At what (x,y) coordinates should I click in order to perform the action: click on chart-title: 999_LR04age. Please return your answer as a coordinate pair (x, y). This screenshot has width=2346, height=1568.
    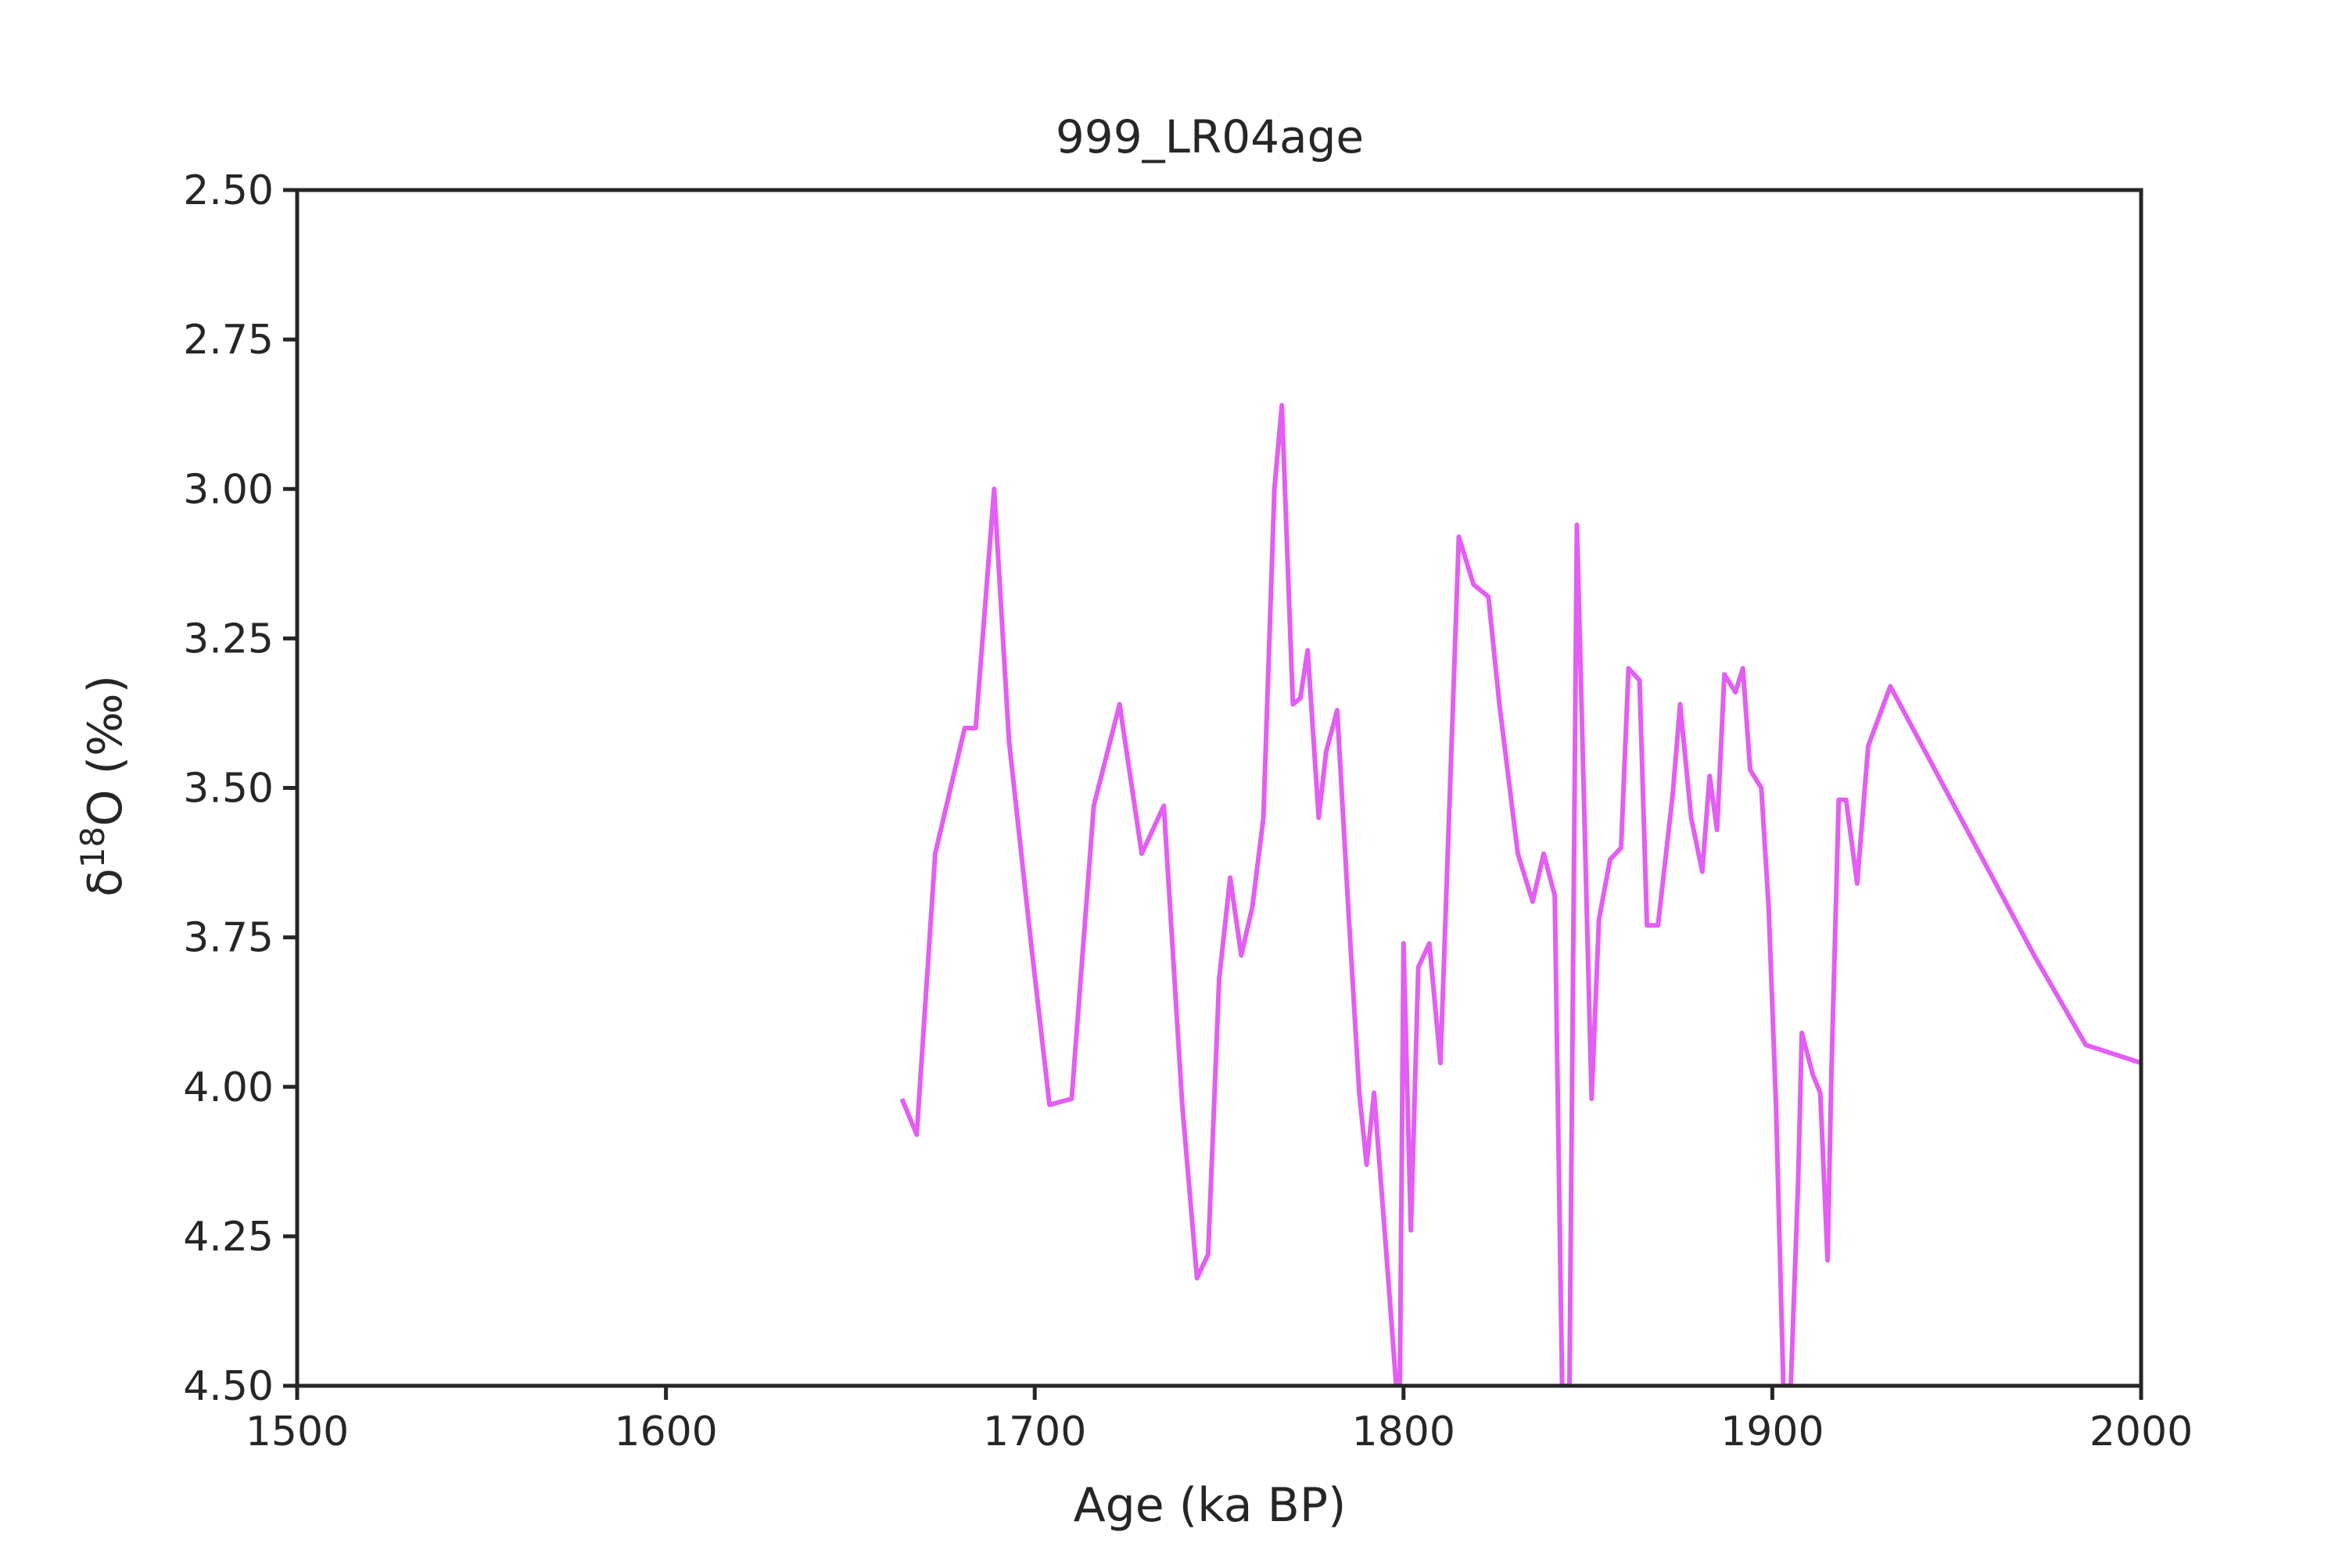
    Looking at the image, I should click on (1210, 136).